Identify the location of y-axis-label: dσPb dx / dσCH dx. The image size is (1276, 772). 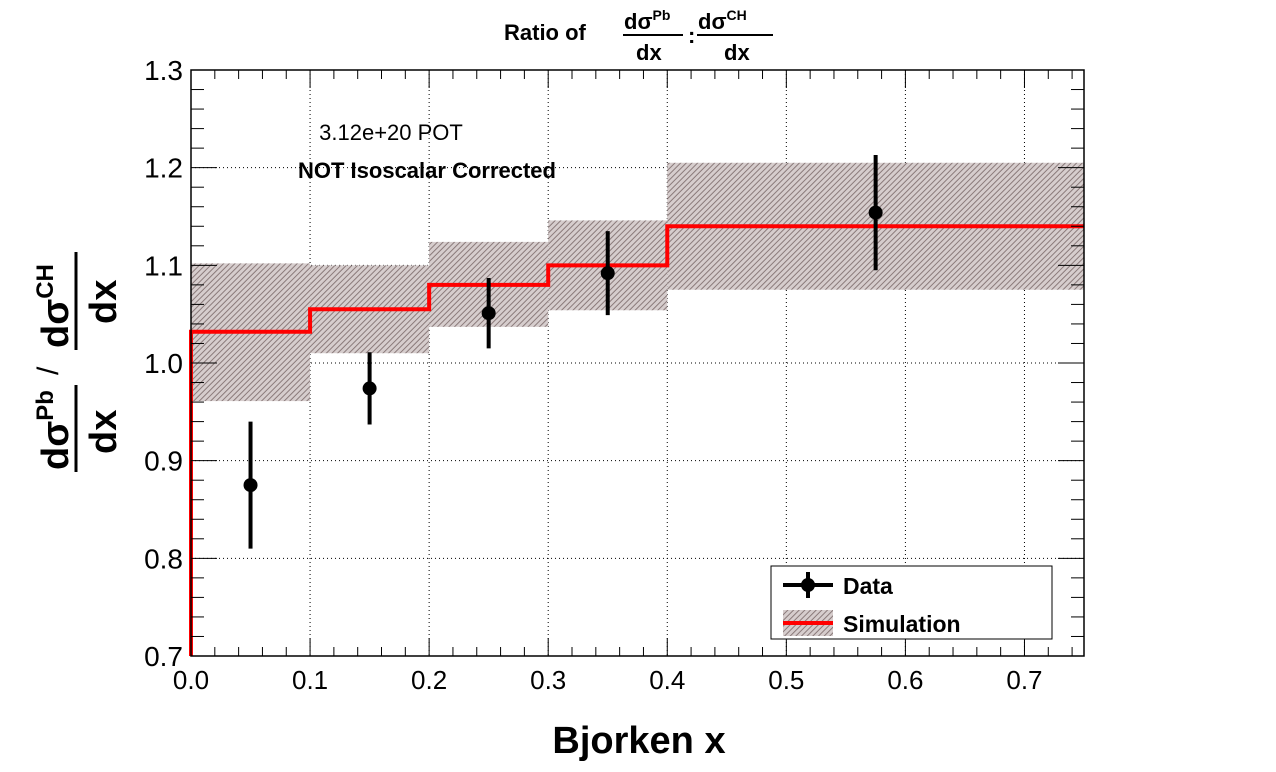
(78, 362).